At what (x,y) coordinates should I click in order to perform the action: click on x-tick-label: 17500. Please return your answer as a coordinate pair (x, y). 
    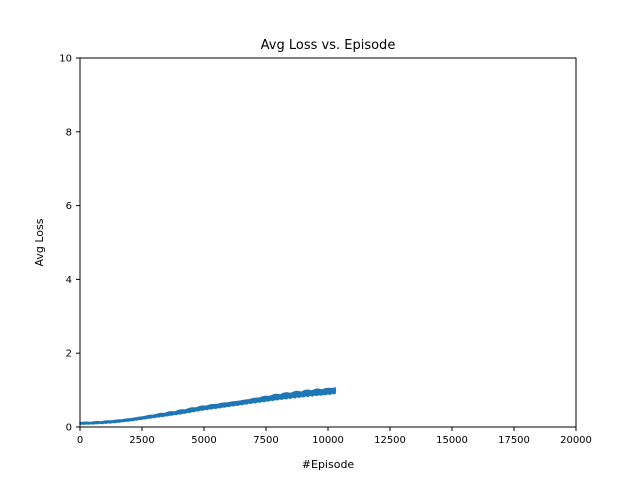
    Looking at the image, I should click on (514, 440).